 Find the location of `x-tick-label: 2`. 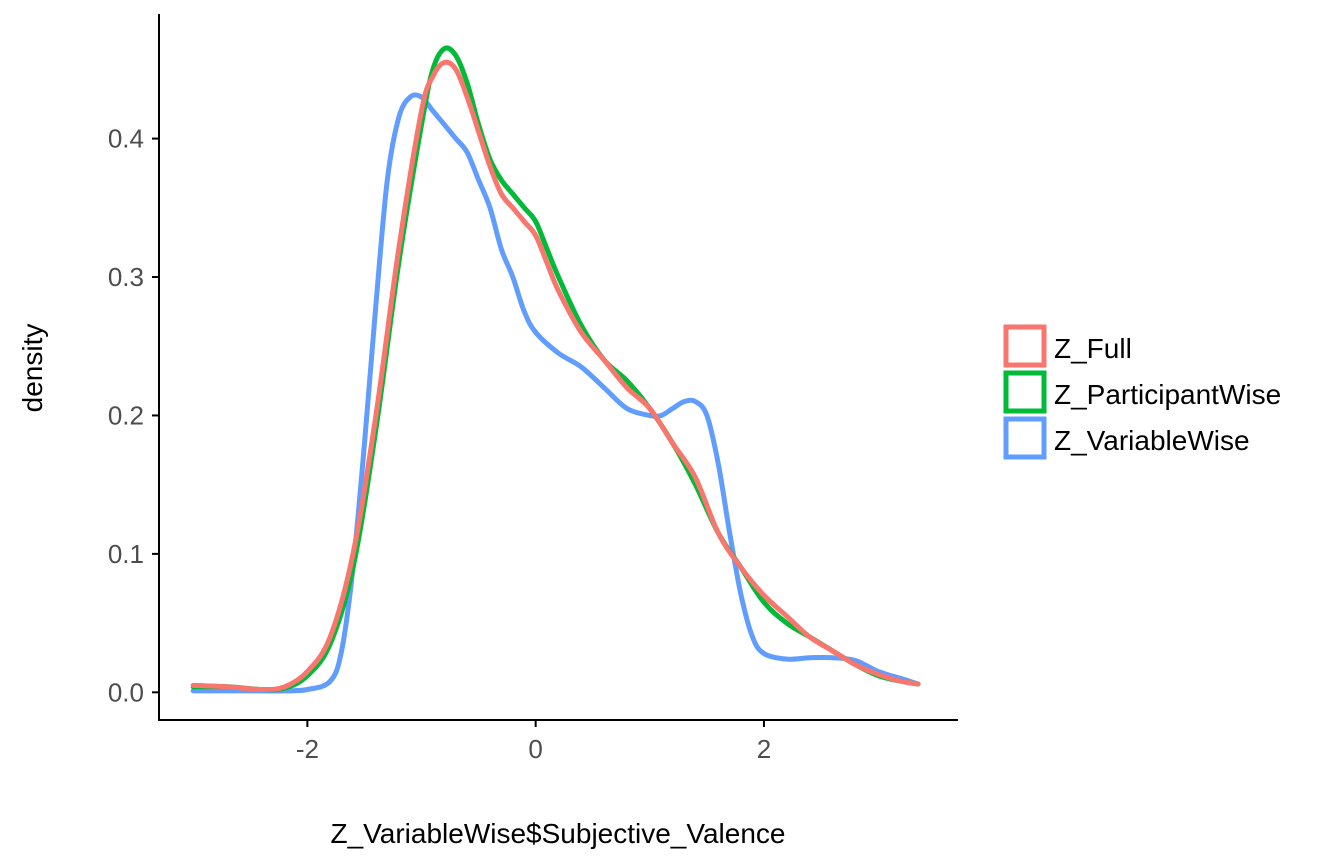

x-tick-label: 2 is located at coordinates (764, 749).